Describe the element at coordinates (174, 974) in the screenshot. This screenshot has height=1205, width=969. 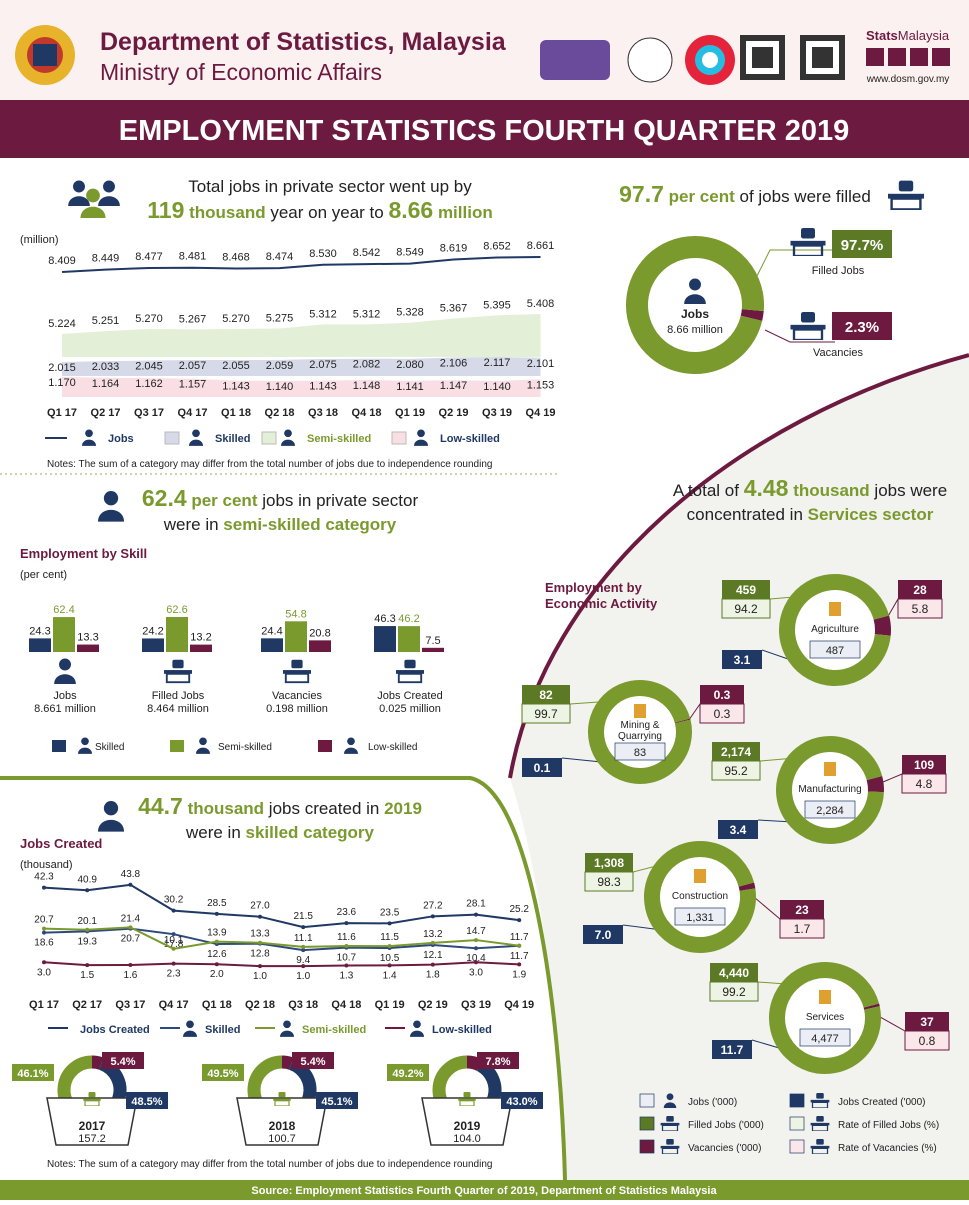
I see `data-label: 2.3` at that location.